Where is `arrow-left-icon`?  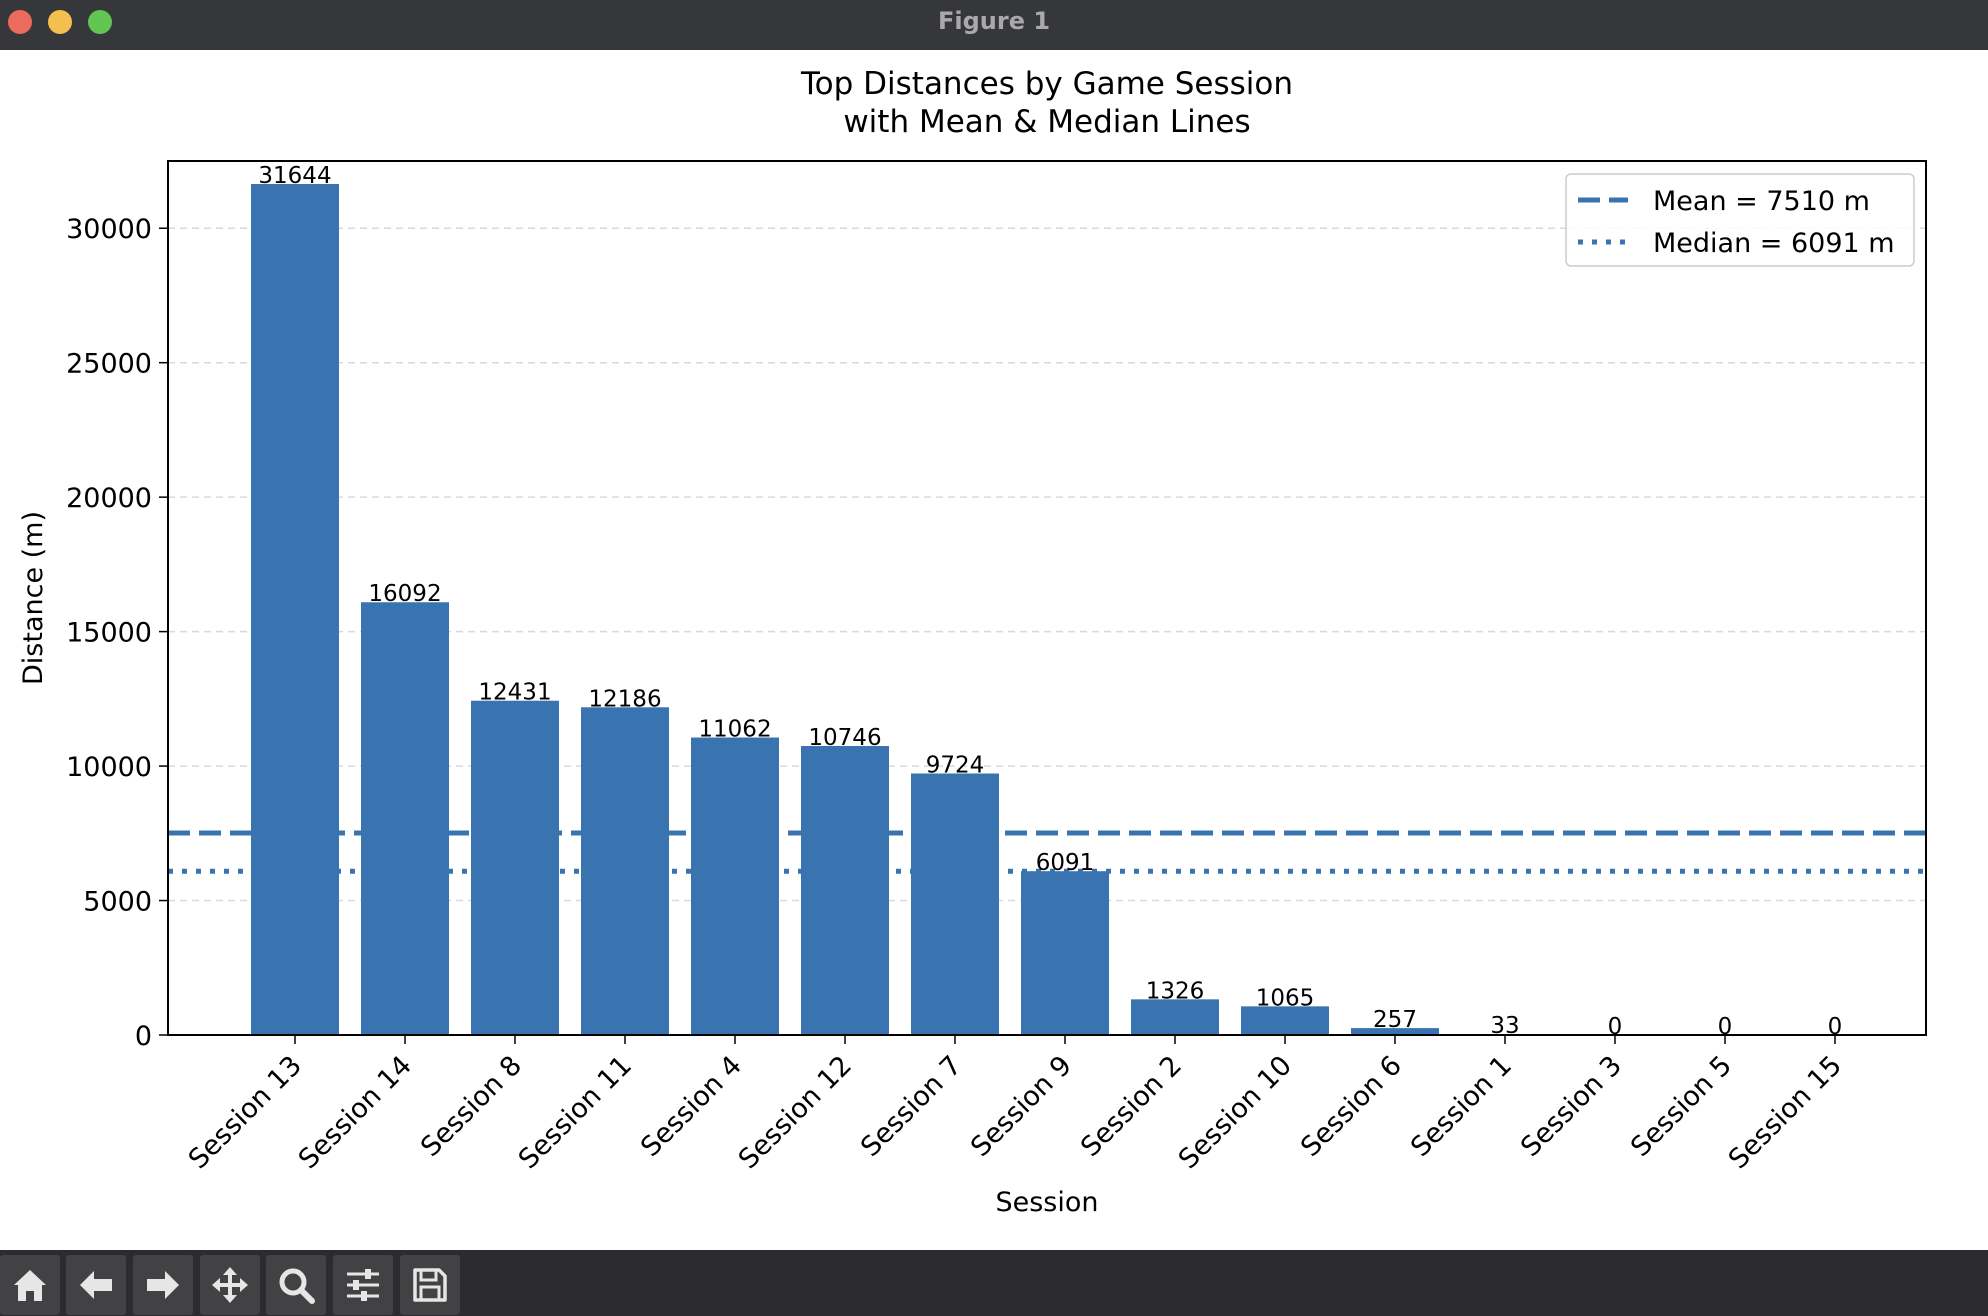 arrow-left-icon is located at coordinates (96, 1285).